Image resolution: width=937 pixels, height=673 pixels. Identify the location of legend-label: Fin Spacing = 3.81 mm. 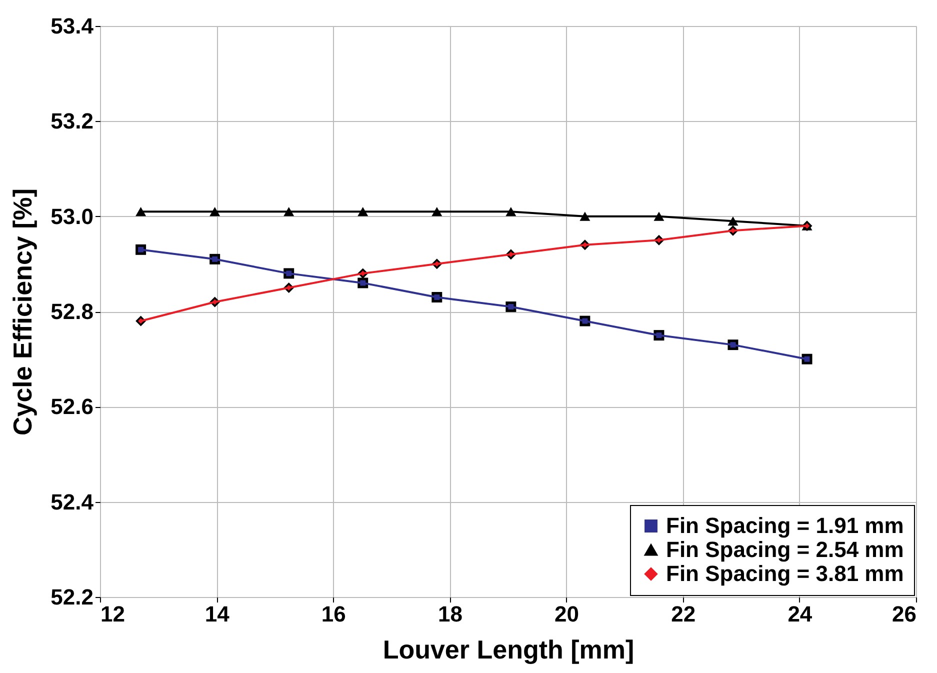
(785, 573).